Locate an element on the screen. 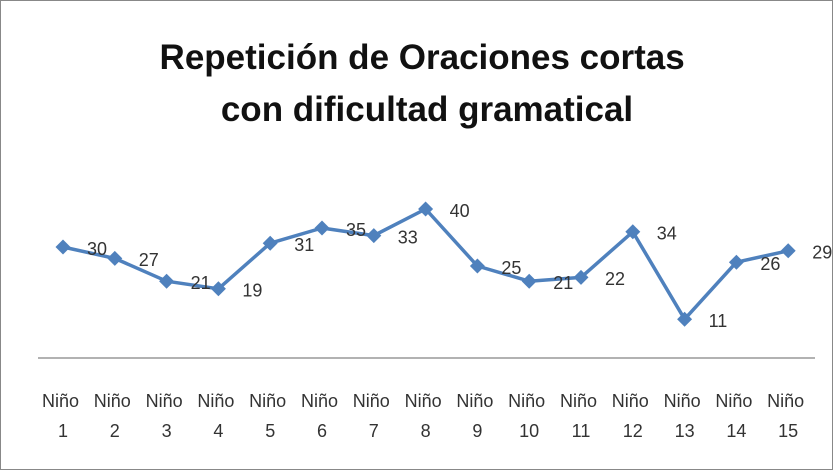 The height and width of the screenshot is (470, 833). x-tick-label: Niño 5 is located at coordinates (270, 416).